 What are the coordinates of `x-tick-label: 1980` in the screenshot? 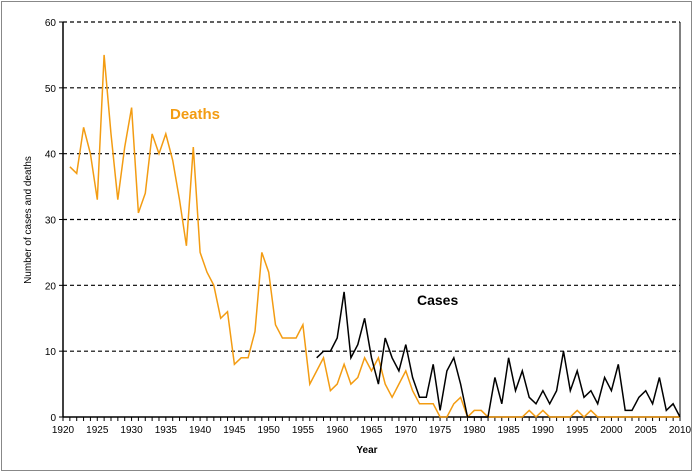 It's located at (474, 430).